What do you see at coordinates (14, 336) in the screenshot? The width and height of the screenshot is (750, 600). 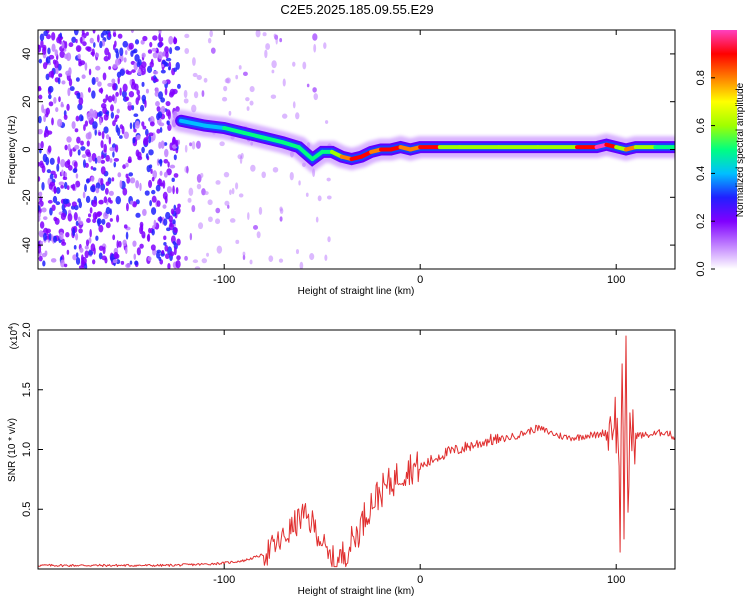 I see `snr-multiplier-label: (x104)` at bounding box center [14, 336].